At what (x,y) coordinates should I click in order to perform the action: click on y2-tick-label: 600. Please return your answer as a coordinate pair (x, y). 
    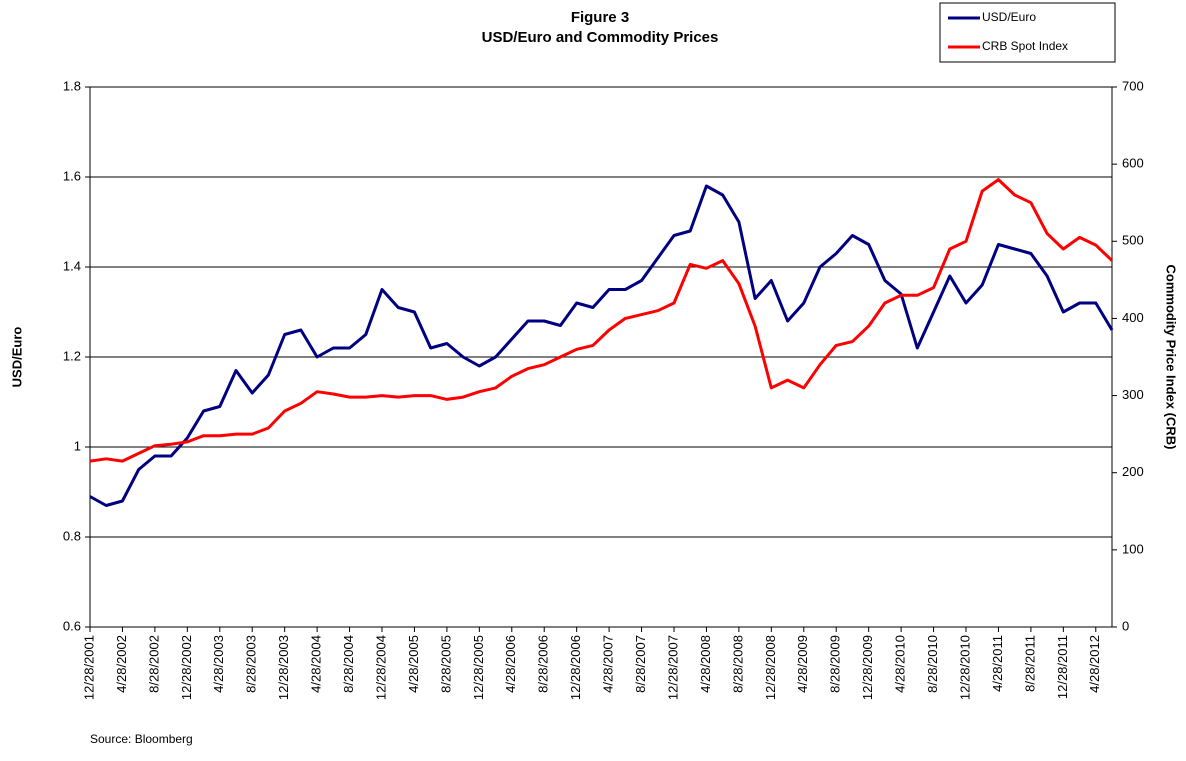
    Looking at the image, I should click on (1133, 163).